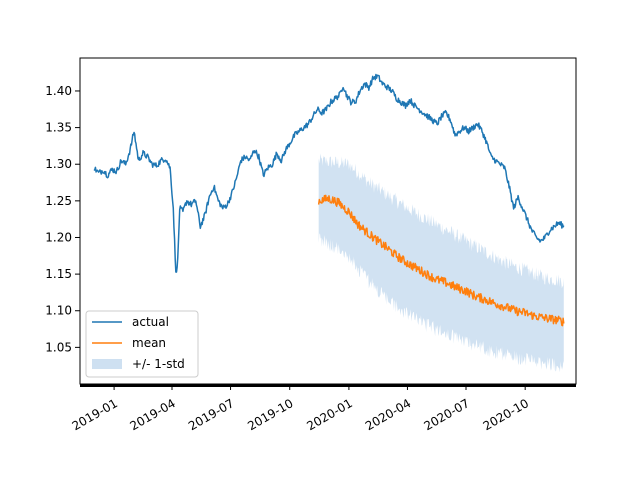 This screenshot has width=640, height=480. I want to click on y-tick-label: 1.05, so click(58, 347).